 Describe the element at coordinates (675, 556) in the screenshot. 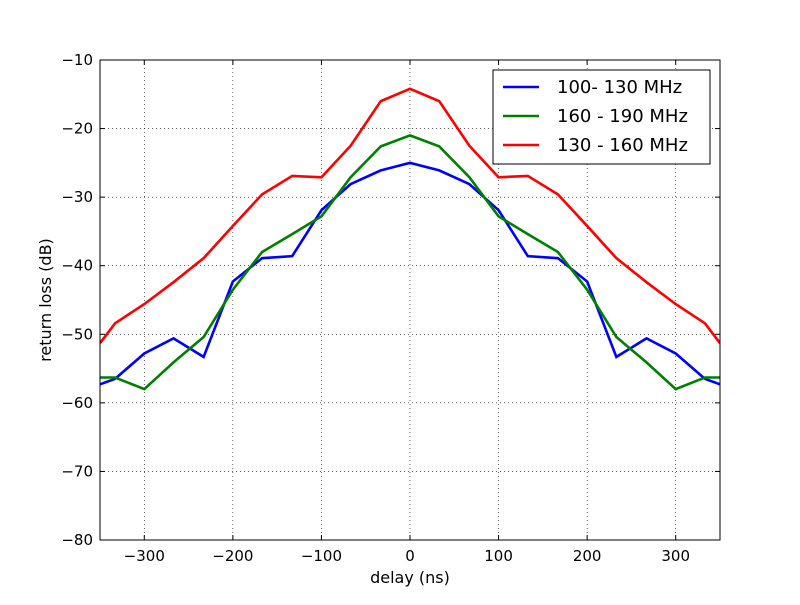

I see `x-tick-label: 300` at that location.